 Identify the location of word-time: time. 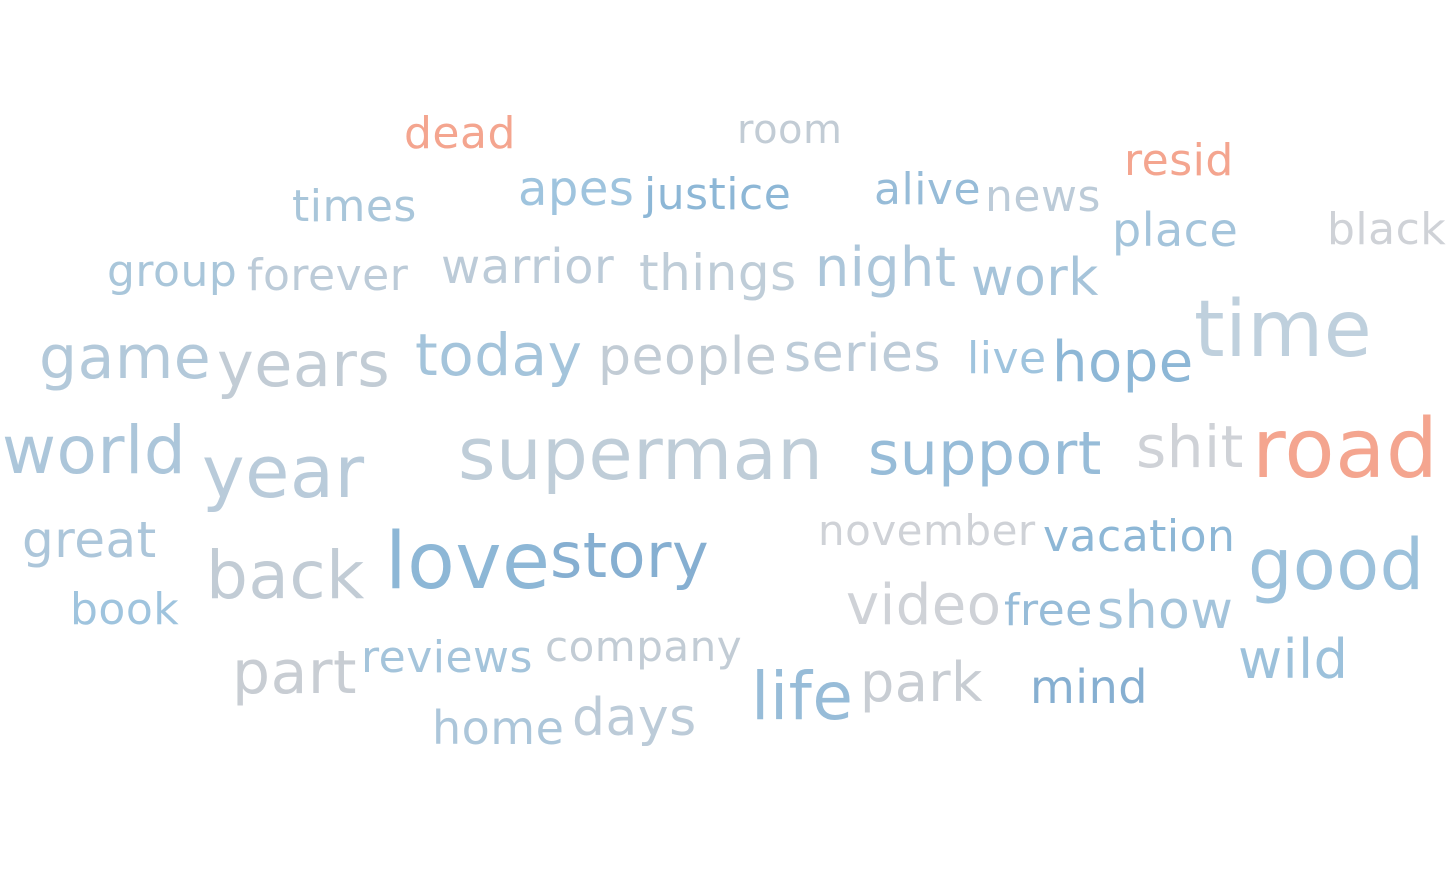
(1283, 330).